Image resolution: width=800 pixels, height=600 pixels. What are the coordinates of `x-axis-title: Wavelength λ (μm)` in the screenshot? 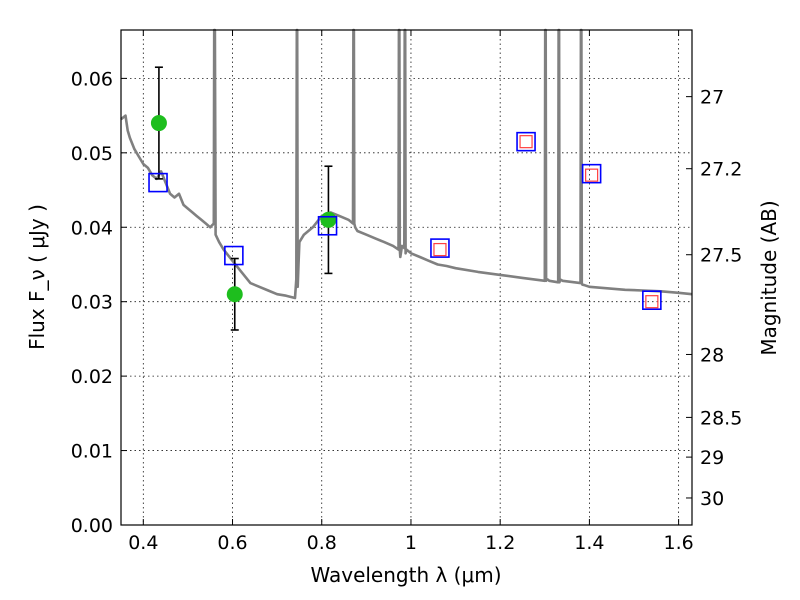 It's located at (405, 575).